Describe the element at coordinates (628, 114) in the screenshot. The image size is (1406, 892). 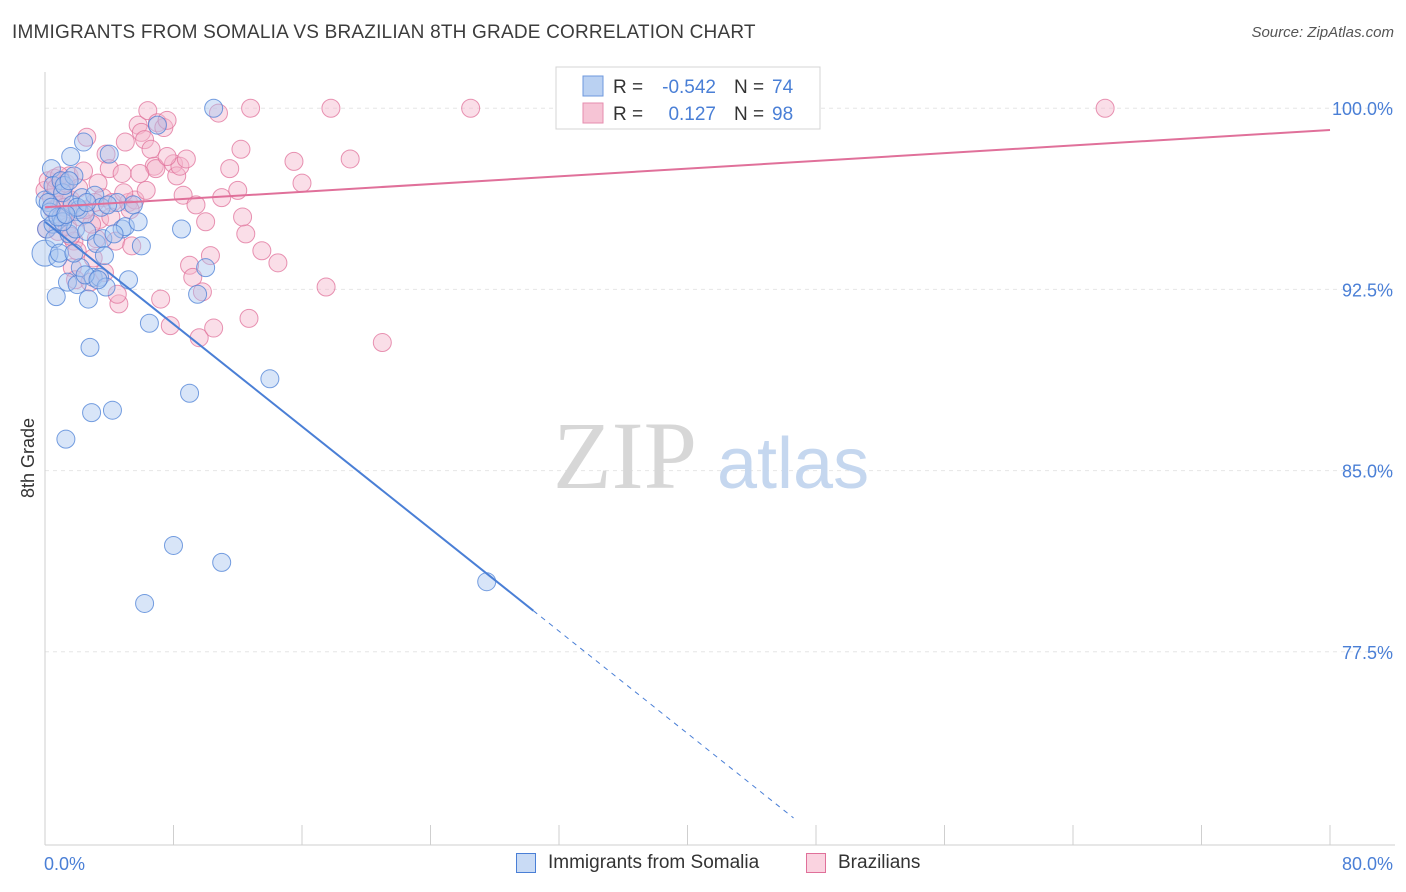
I see `legend-r-label-pink: R =` at that location.